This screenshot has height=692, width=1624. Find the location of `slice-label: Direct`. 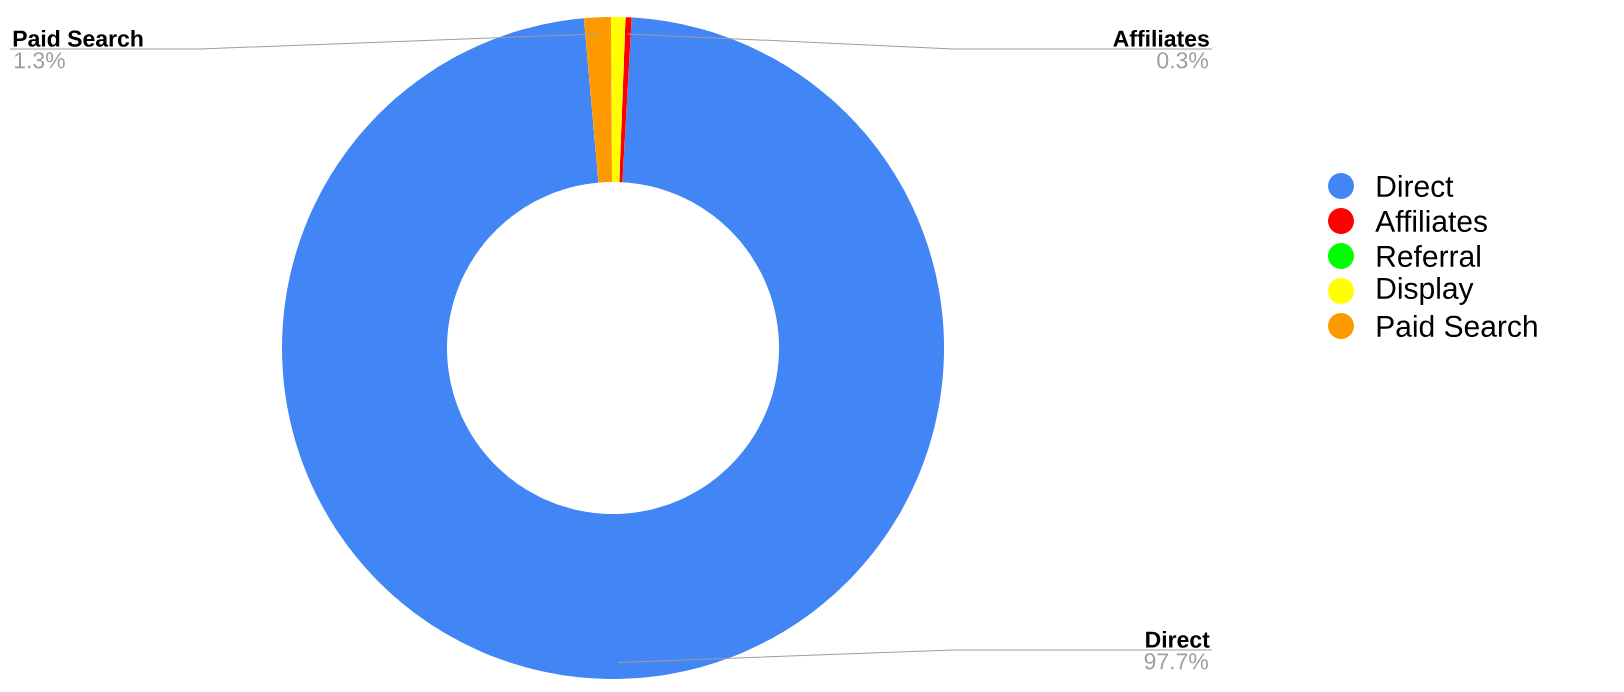

slice-label: Direct is located at coordinates (1178, 639).